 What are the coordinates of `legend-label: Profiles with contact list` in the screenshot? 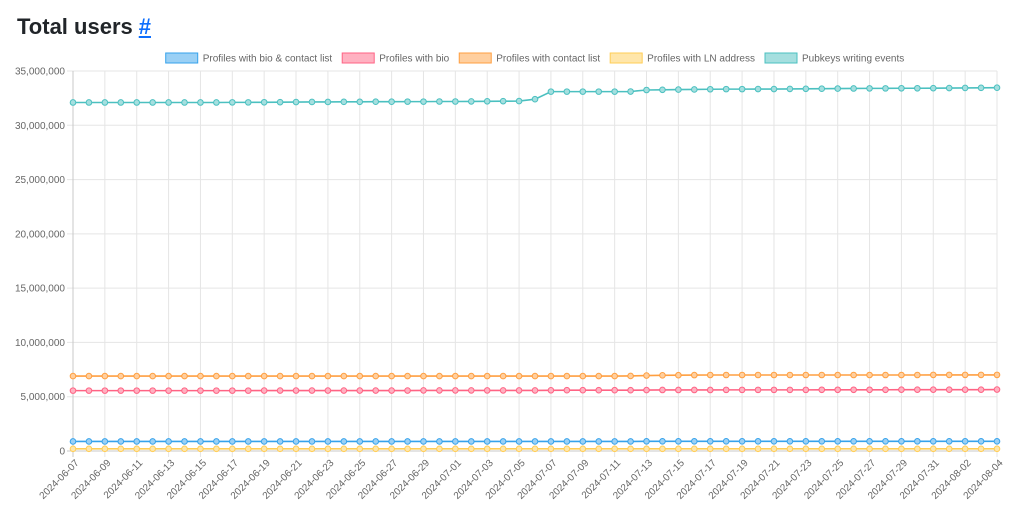 It's located at (548, 59).